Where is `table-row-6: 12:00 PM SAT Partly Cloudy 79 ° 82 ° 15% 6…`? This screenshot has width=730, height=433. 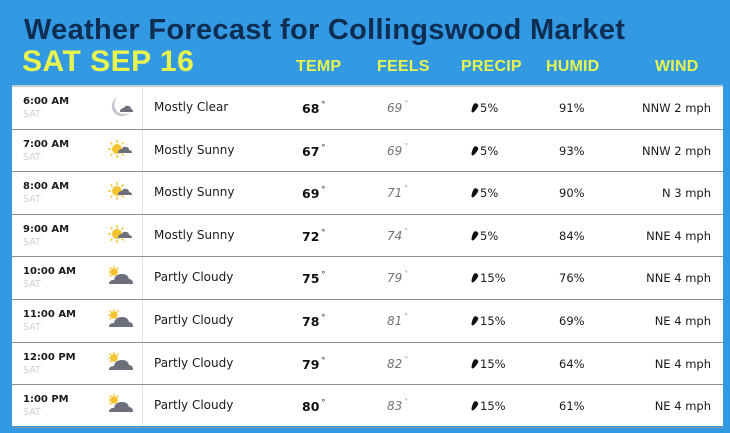
table-row-6: 12:00 PM SAT Partly Cloudy 79 ° 82 ° 15% 6… is located at coordinates (367, 364).